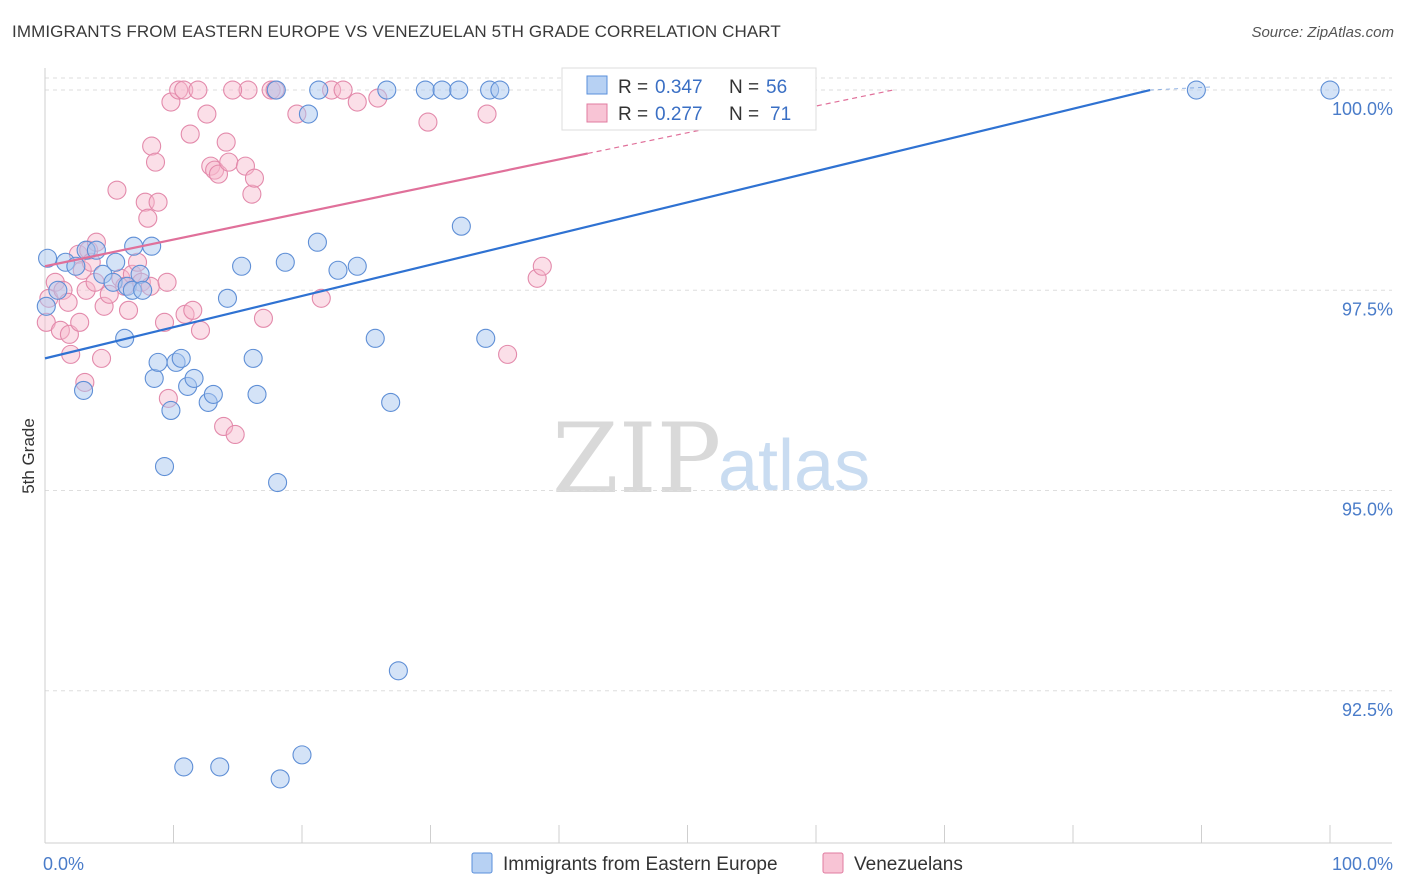  I want to click on eastern-europe-trendline-extension, so click(1180, 88).